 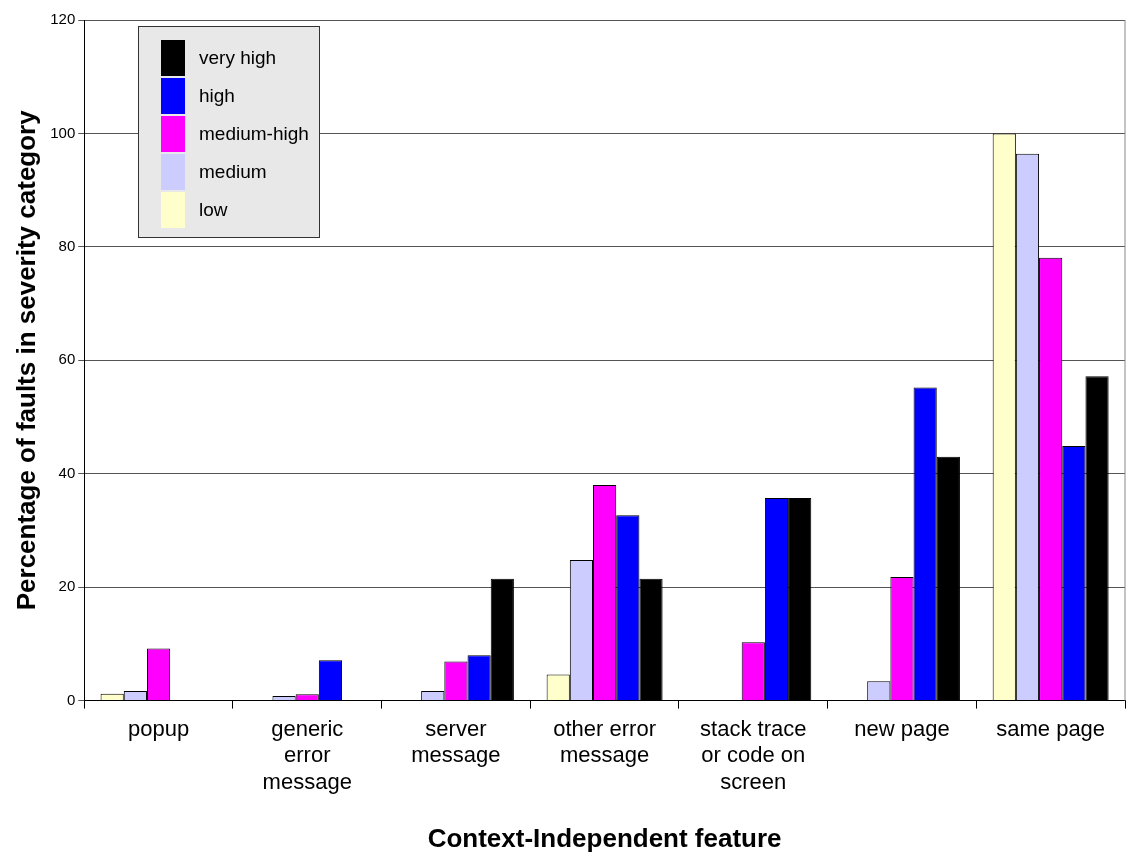 I want to click on x-tick-label: server message, so click(x=456, y=741).